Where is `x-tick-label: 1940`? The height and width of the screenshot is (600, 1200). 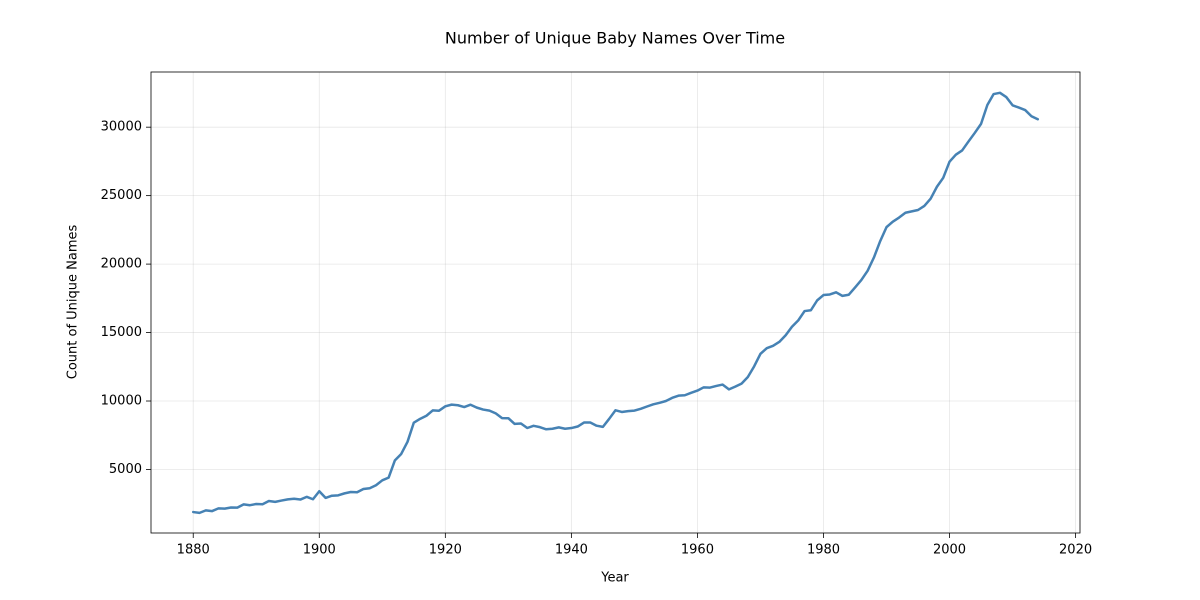
x-tick-label: 1940 is located at coordinates (571, 550).